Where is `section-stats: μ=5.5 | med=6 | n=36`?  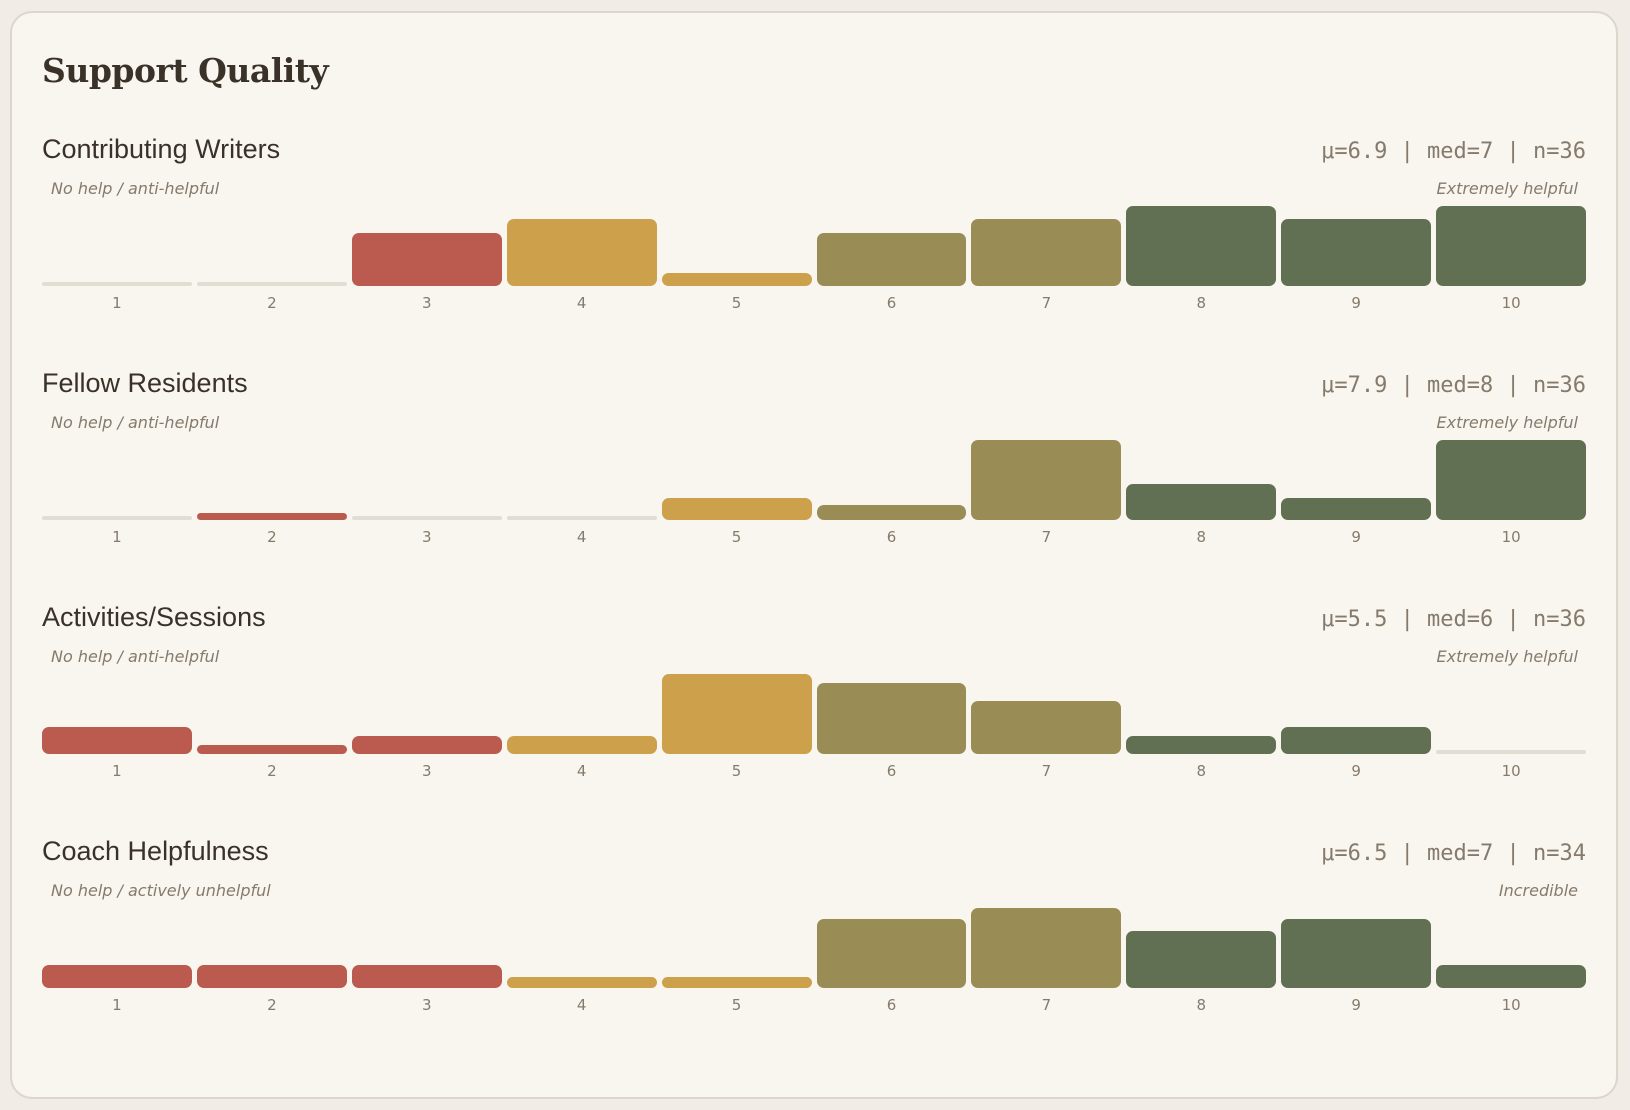 section-stats: μ=5.5 | med=6 | n=36 is located at coordinates (1453, 619).